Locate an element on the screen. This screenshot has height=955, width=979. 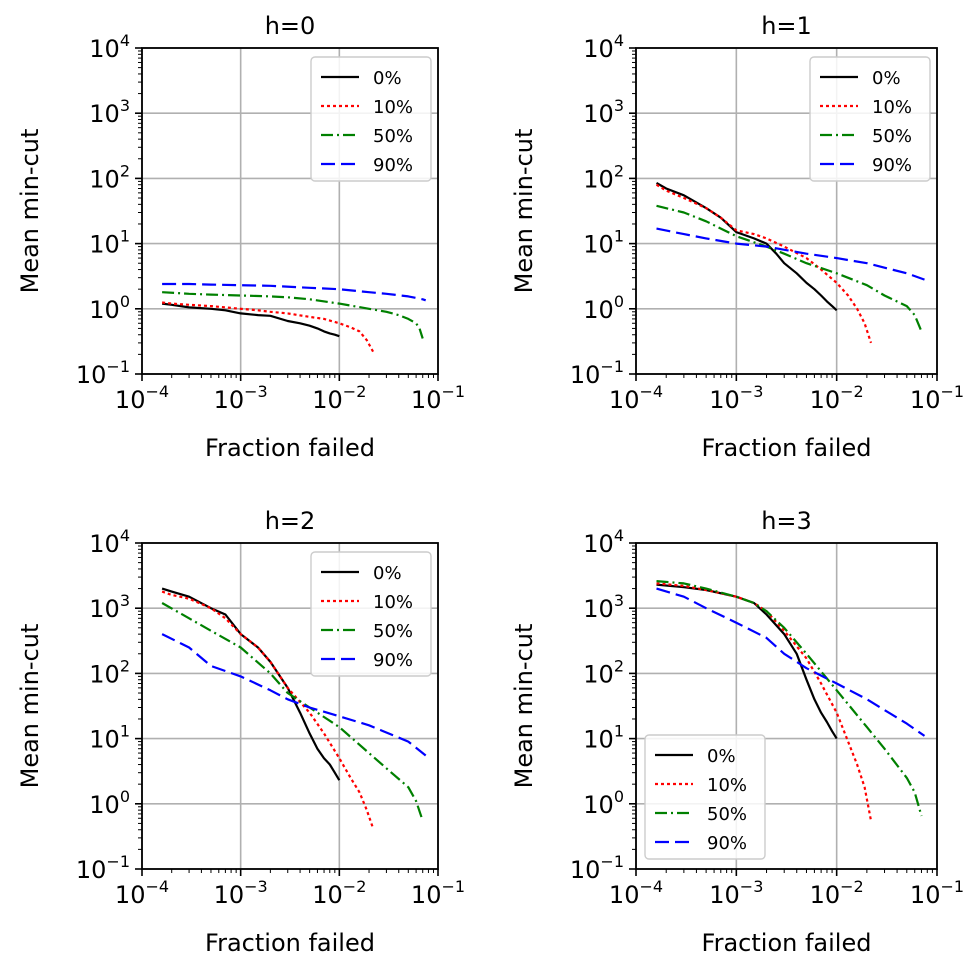
subplot-title: h=0 is located at coordinates (290, 26).